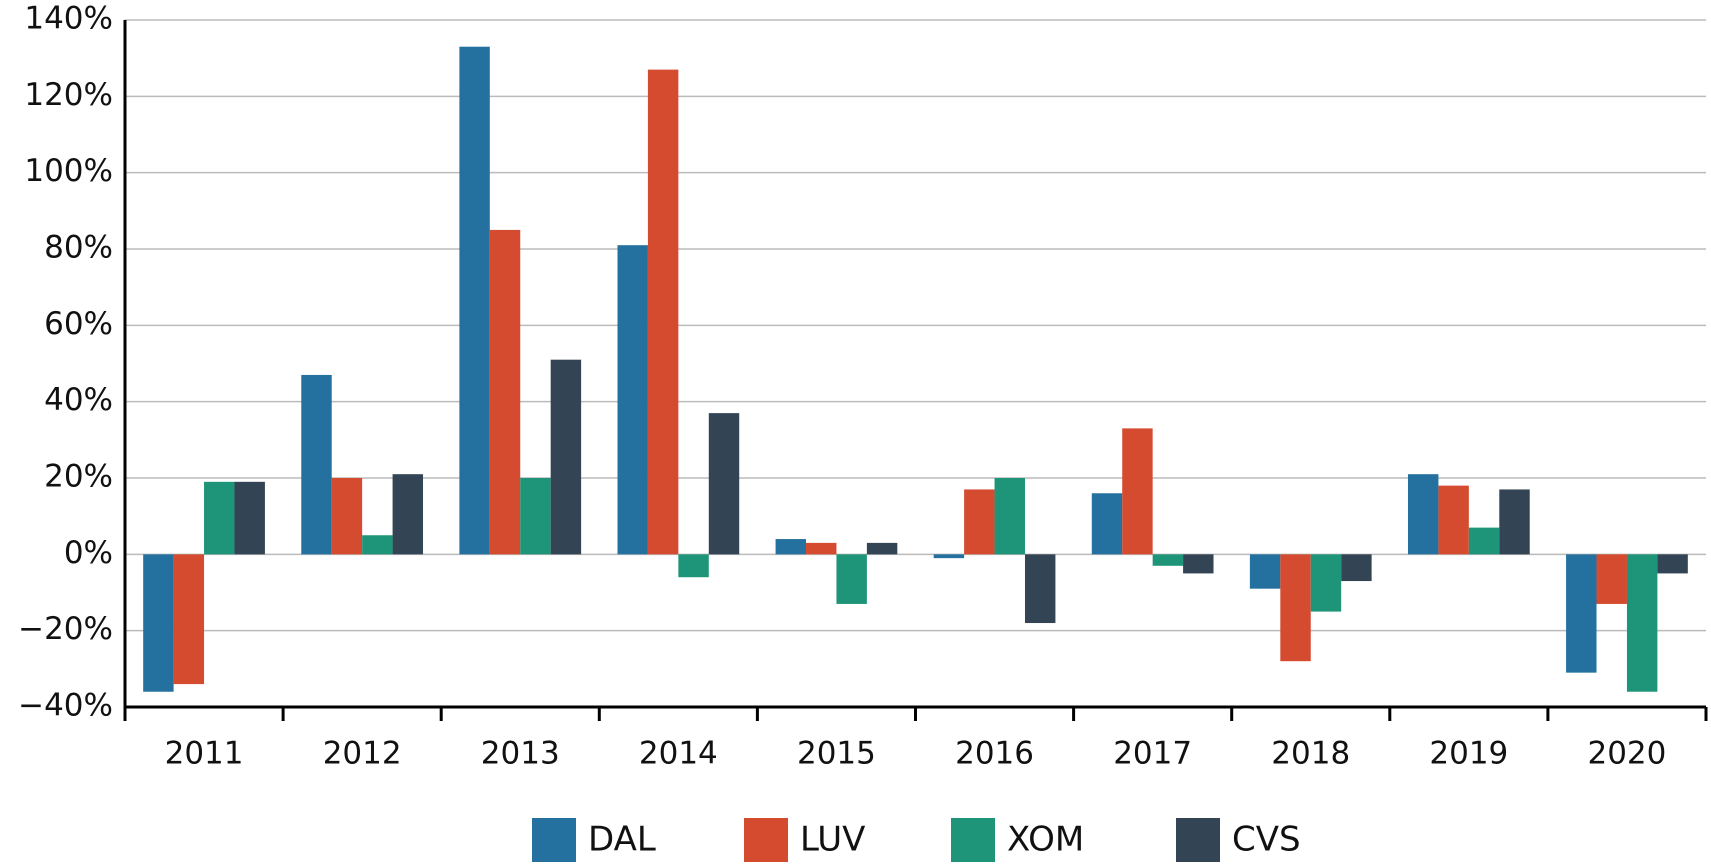 This screenshot has width=1711, height=867. What do you see at coordinates (678, 754) in the screenshot?
I see `x-tick-label: 2014` at bounding box center [678, 754].